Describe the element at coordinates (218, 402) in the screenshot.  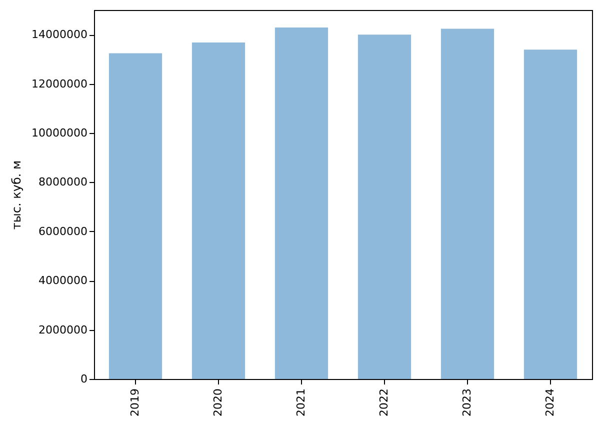
I see `x-tick-label: 2020` at that location.